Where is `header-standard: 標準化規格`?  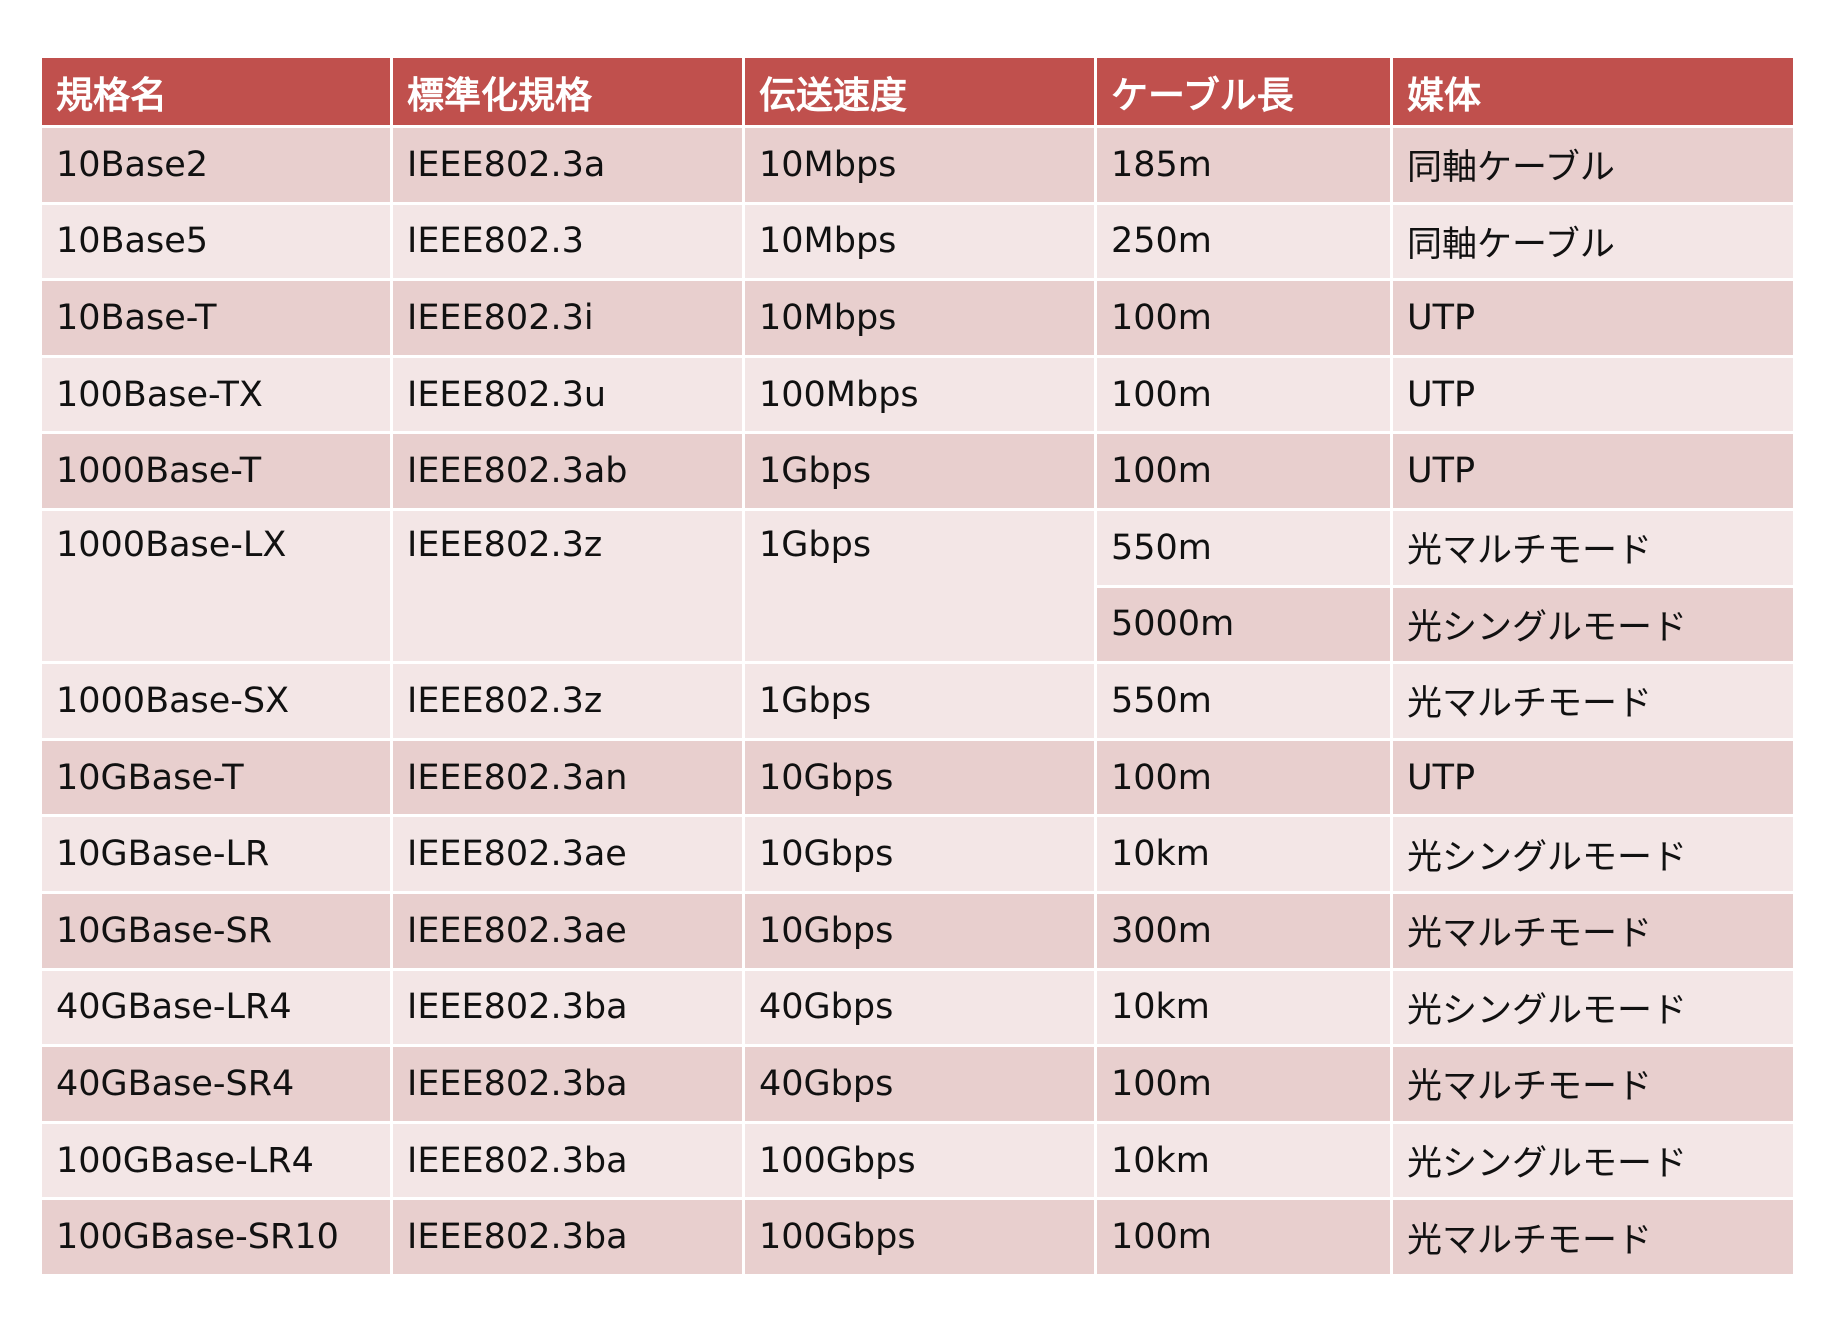 header-standard: 標準化規格 is located at coordinates (567, 91).